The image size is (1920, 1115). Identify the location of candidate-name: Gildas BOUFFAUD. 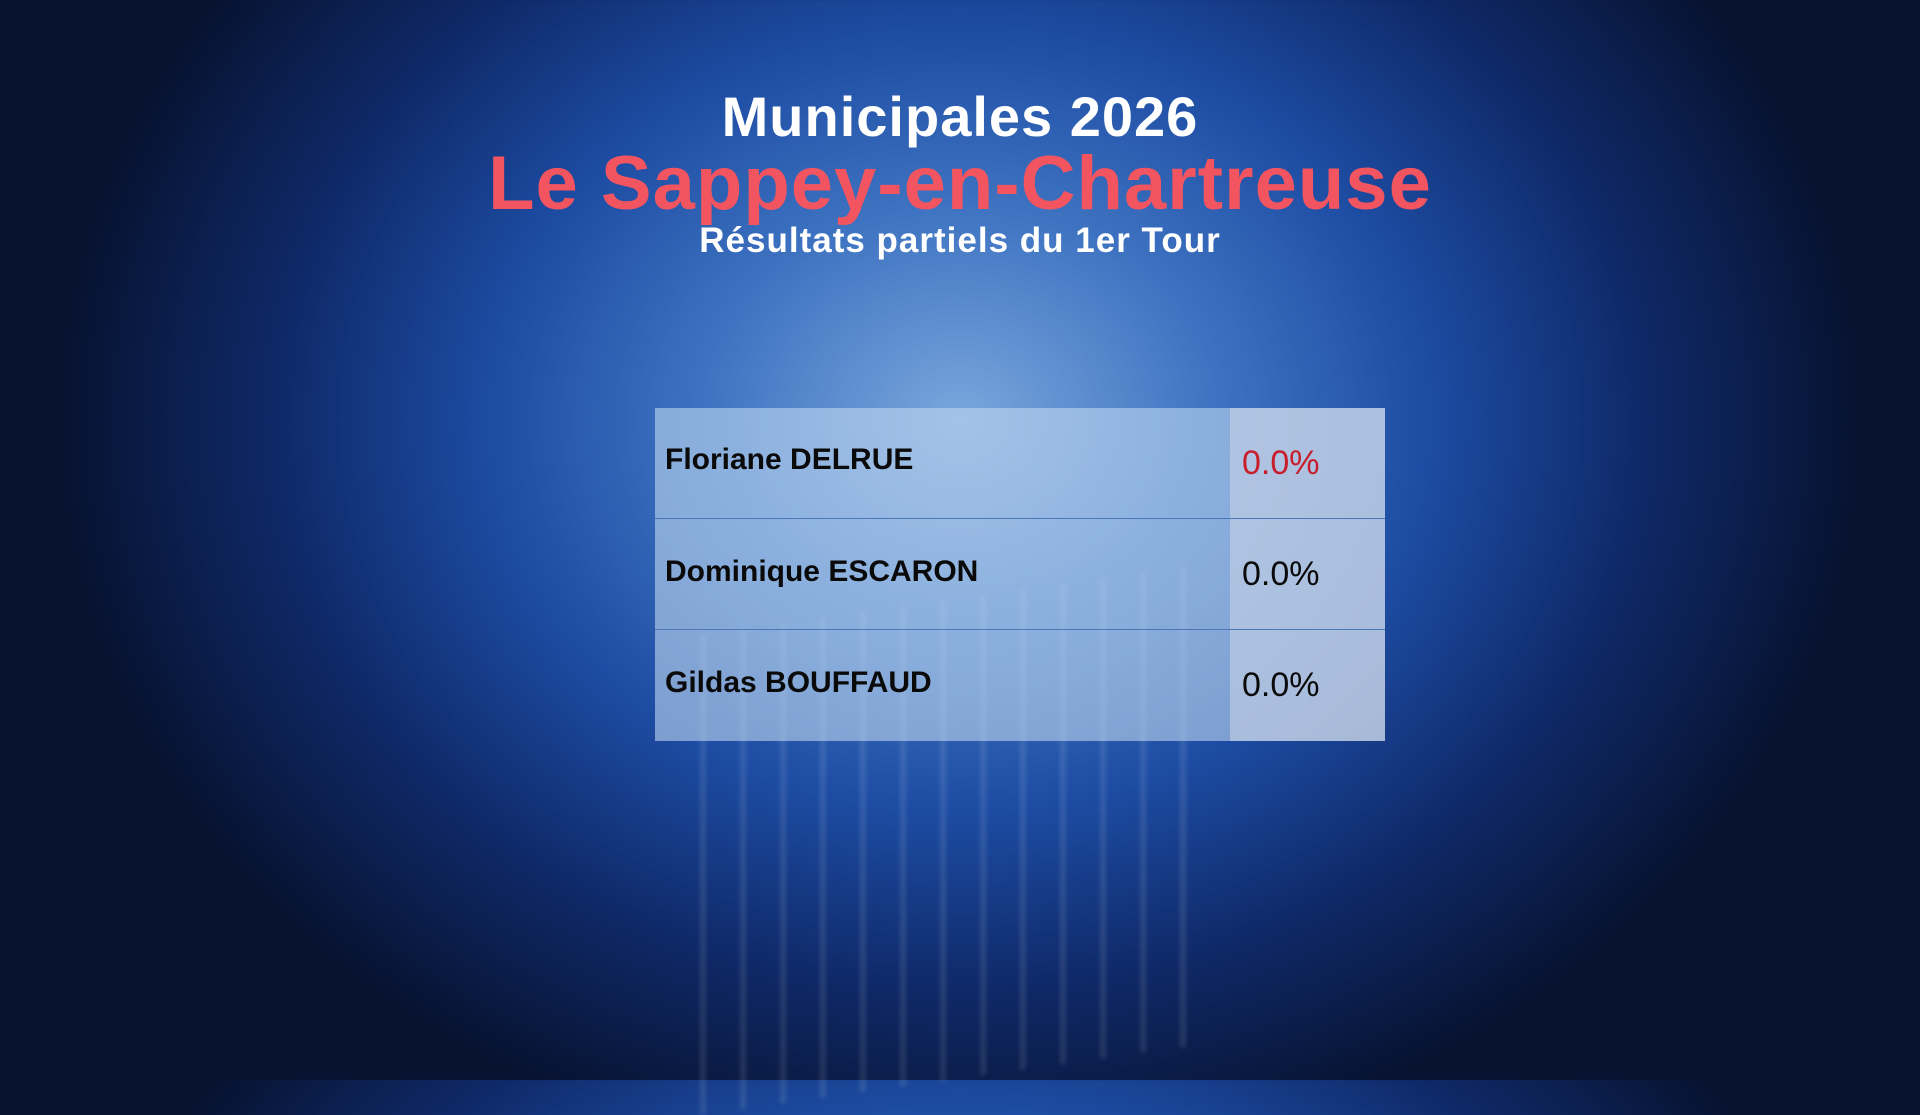
(942, 685).